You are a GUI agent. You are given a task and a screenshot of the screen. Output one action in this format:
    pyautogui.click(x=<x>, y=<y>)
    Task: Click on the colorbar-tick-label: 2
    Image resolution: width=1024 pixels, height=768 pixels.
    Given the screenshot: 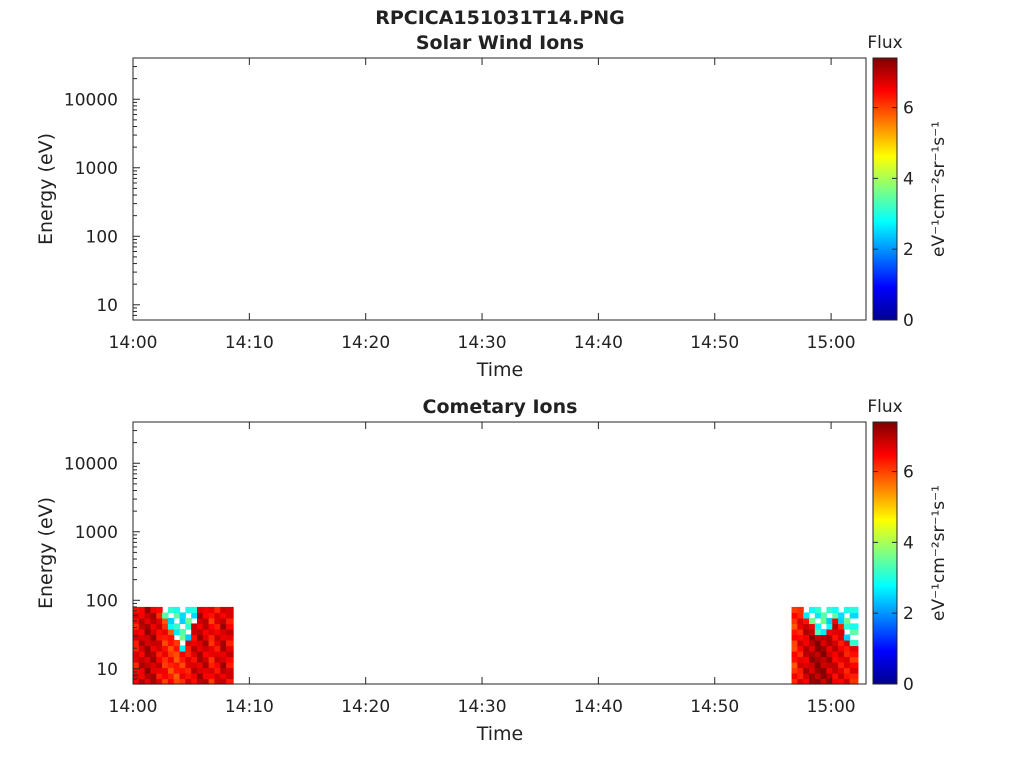 What is the action you would take?
    pyautogui.click(x=908, y=614)
    